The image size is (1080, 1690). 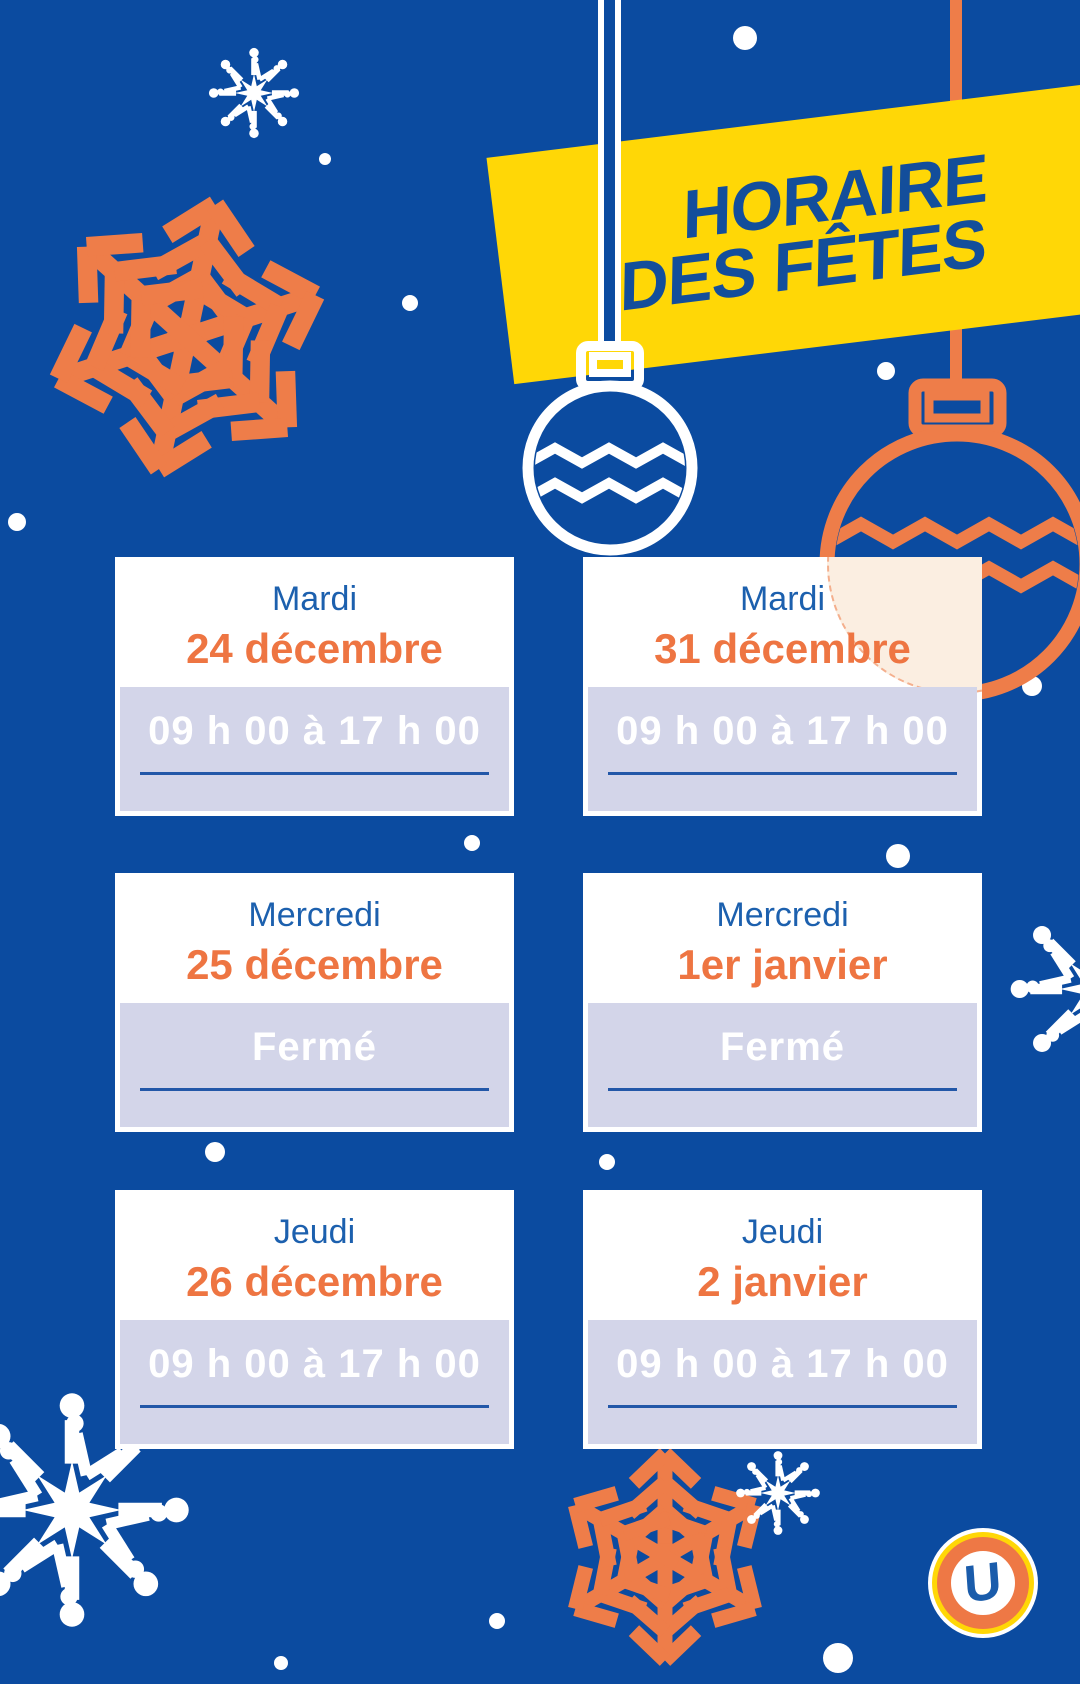 What do you see at coordinates (314, 1255) in the screenshot?
I see `card-header: Jeudi 26 décembre` at bounding box center [314, 1255].